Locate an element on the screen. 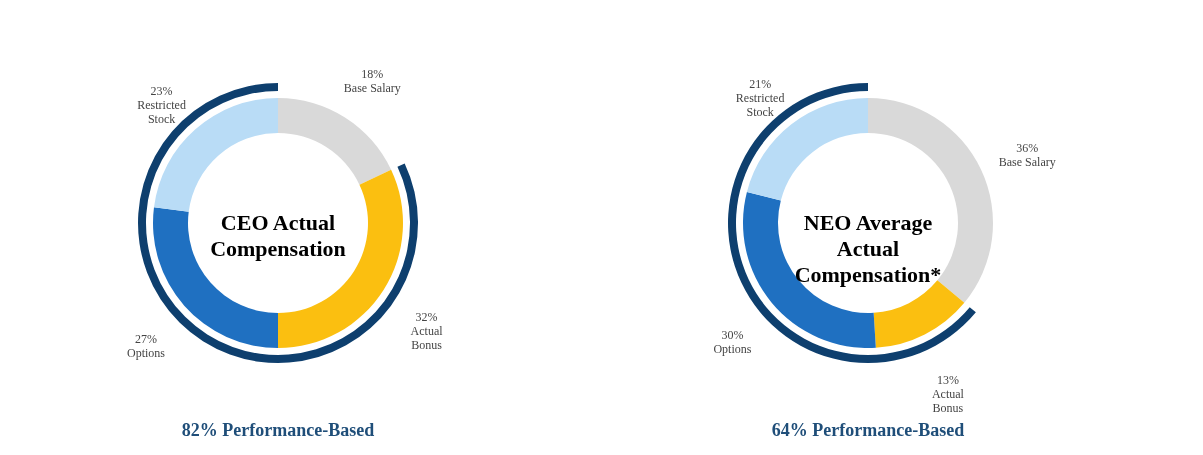 This screenshot has height=455, width=1203. data-label: 36% is located at coordinates (1027, 148).